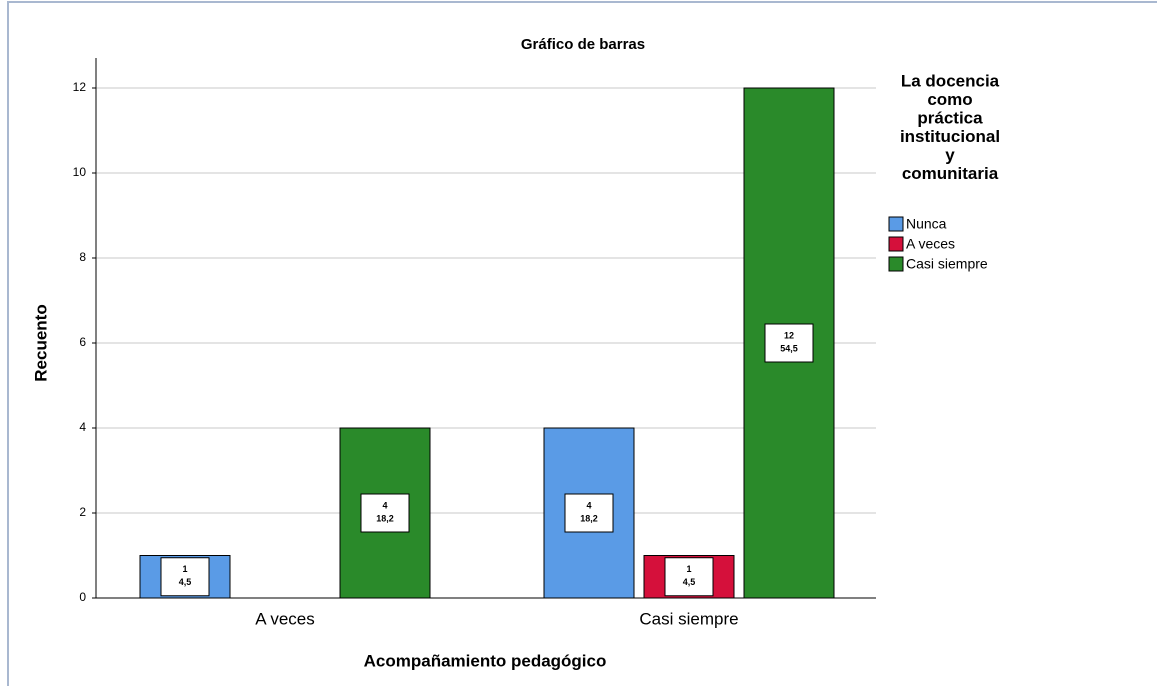 This screenshot has width=1157, height=686. I want to click on x-tick-label: Casi siempre, so click(688, 618).